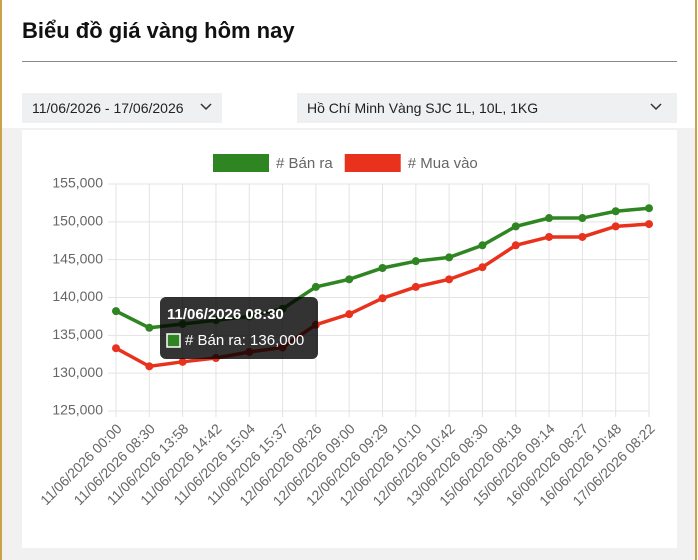 The image size is (698, 560). I want to click on y-tick-label: 130,000, so click(77, 372).